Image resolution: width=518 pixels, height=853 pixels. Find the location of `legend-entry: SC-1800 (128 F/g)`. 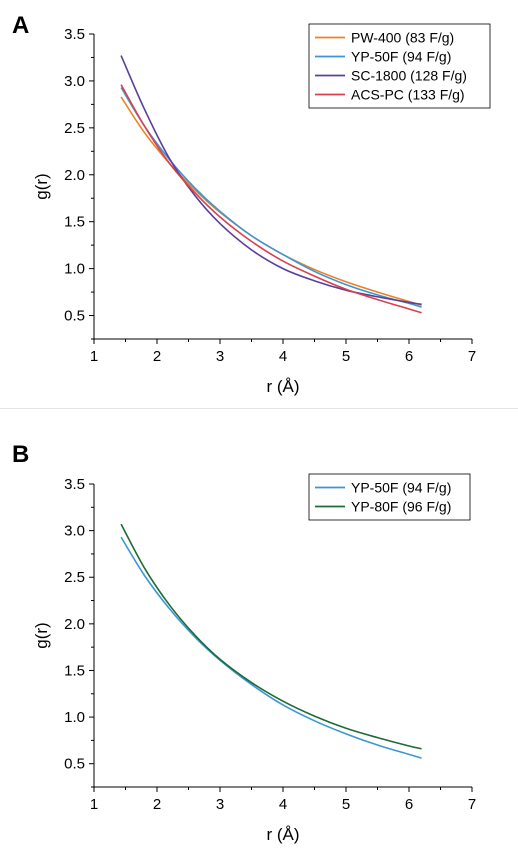

legend-entry: SC-1800 (128 F/g) is located at coordinates (409, 76).